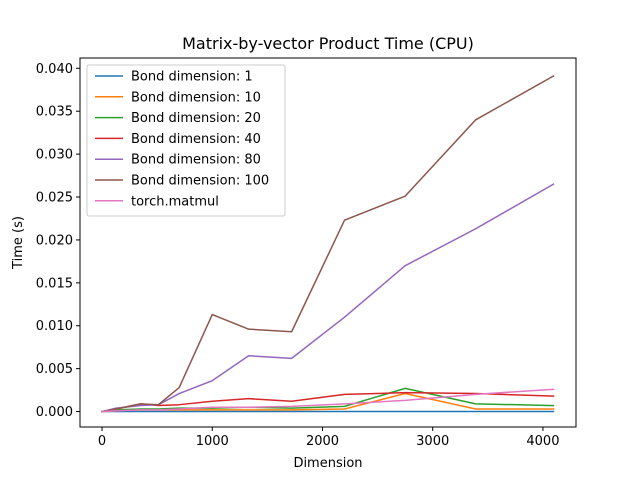 This screenshot has width=640, height=480. I want to click on legend-box, so click(186, 140).